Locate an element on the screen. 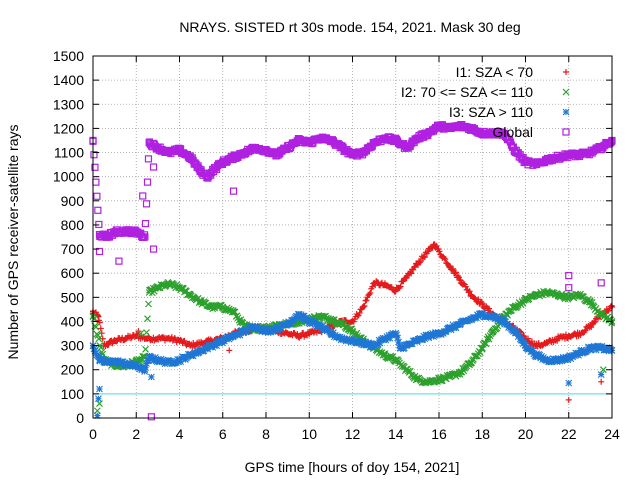  x-tick-label: 4 is located at coordinates (180, 434).